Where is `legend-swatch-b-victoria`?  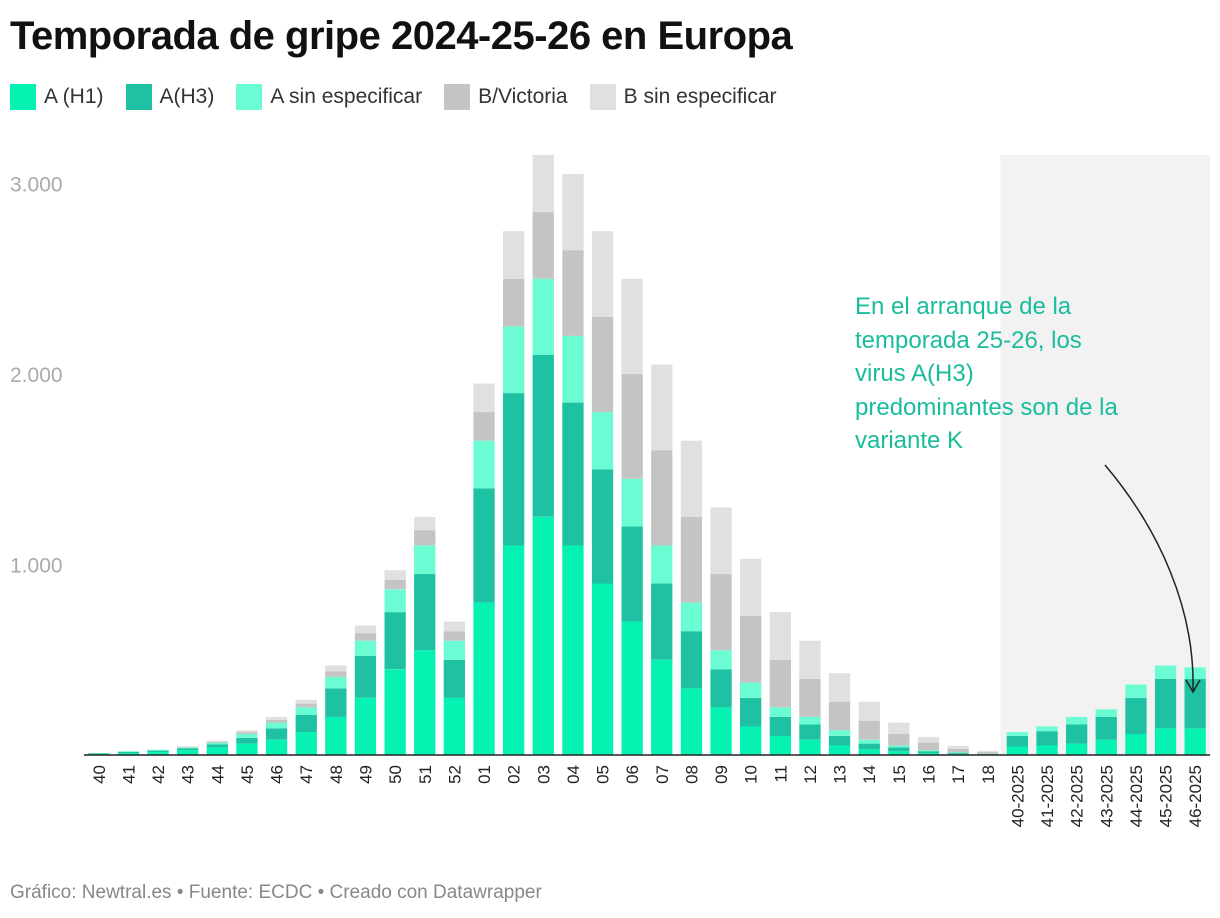 legend-swatch-b-victoria is located at coordinates (457, 97).